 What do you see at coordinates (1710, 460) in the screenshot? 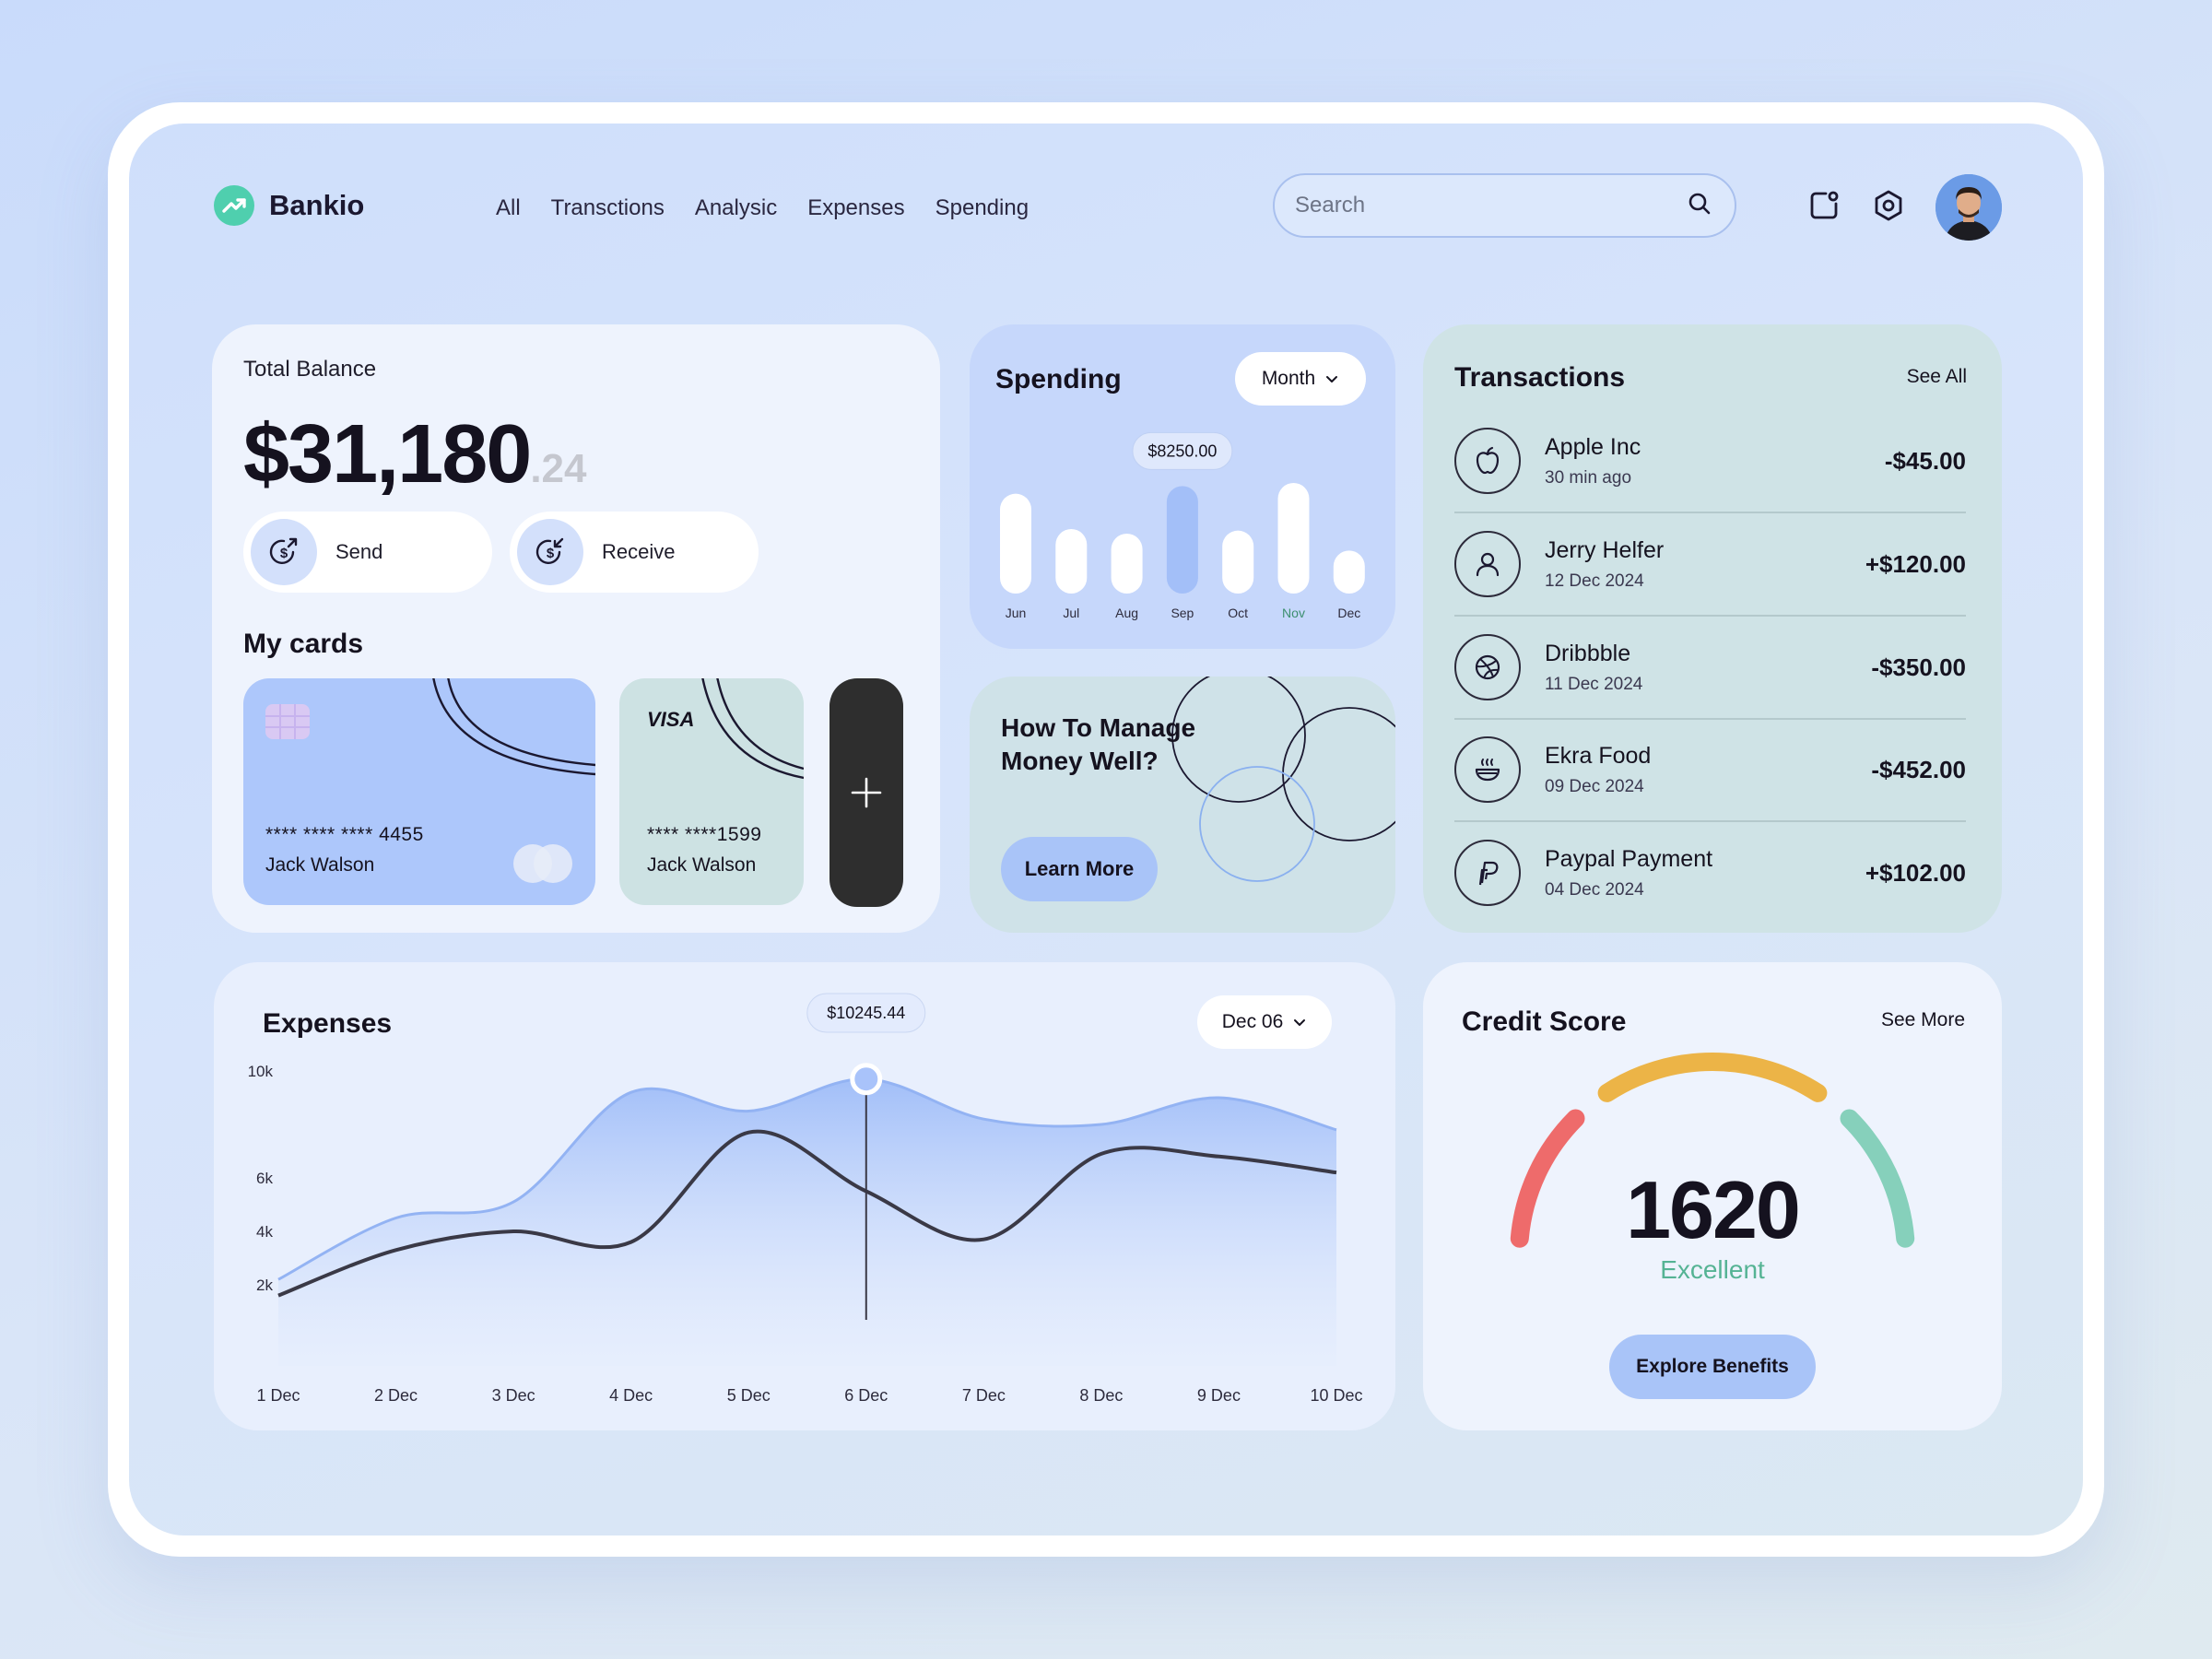
I see `transaction-row: Apple Inc 30 min ago -$45.00` at bounding box center [1710, 460].